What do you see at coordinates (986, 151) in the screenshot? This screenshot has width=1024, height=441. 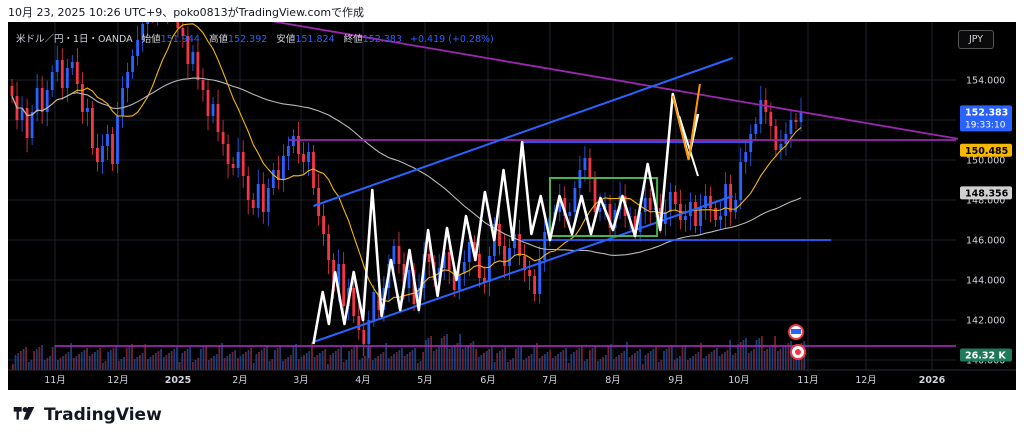 I see `price-label-text: 150.485` at bounding box center [986, 151].